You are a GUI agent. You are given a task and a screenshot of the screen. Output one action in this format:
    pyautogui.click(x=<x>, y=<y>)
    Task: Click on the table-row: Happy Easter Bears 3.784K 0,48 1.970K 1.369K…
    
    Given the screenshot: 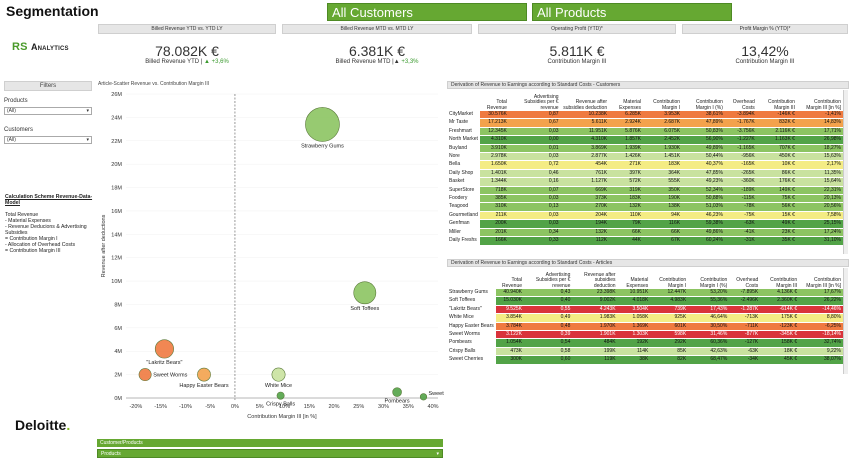 What is the action you would take?
    pyautogui.click(x=645, y=327)
    